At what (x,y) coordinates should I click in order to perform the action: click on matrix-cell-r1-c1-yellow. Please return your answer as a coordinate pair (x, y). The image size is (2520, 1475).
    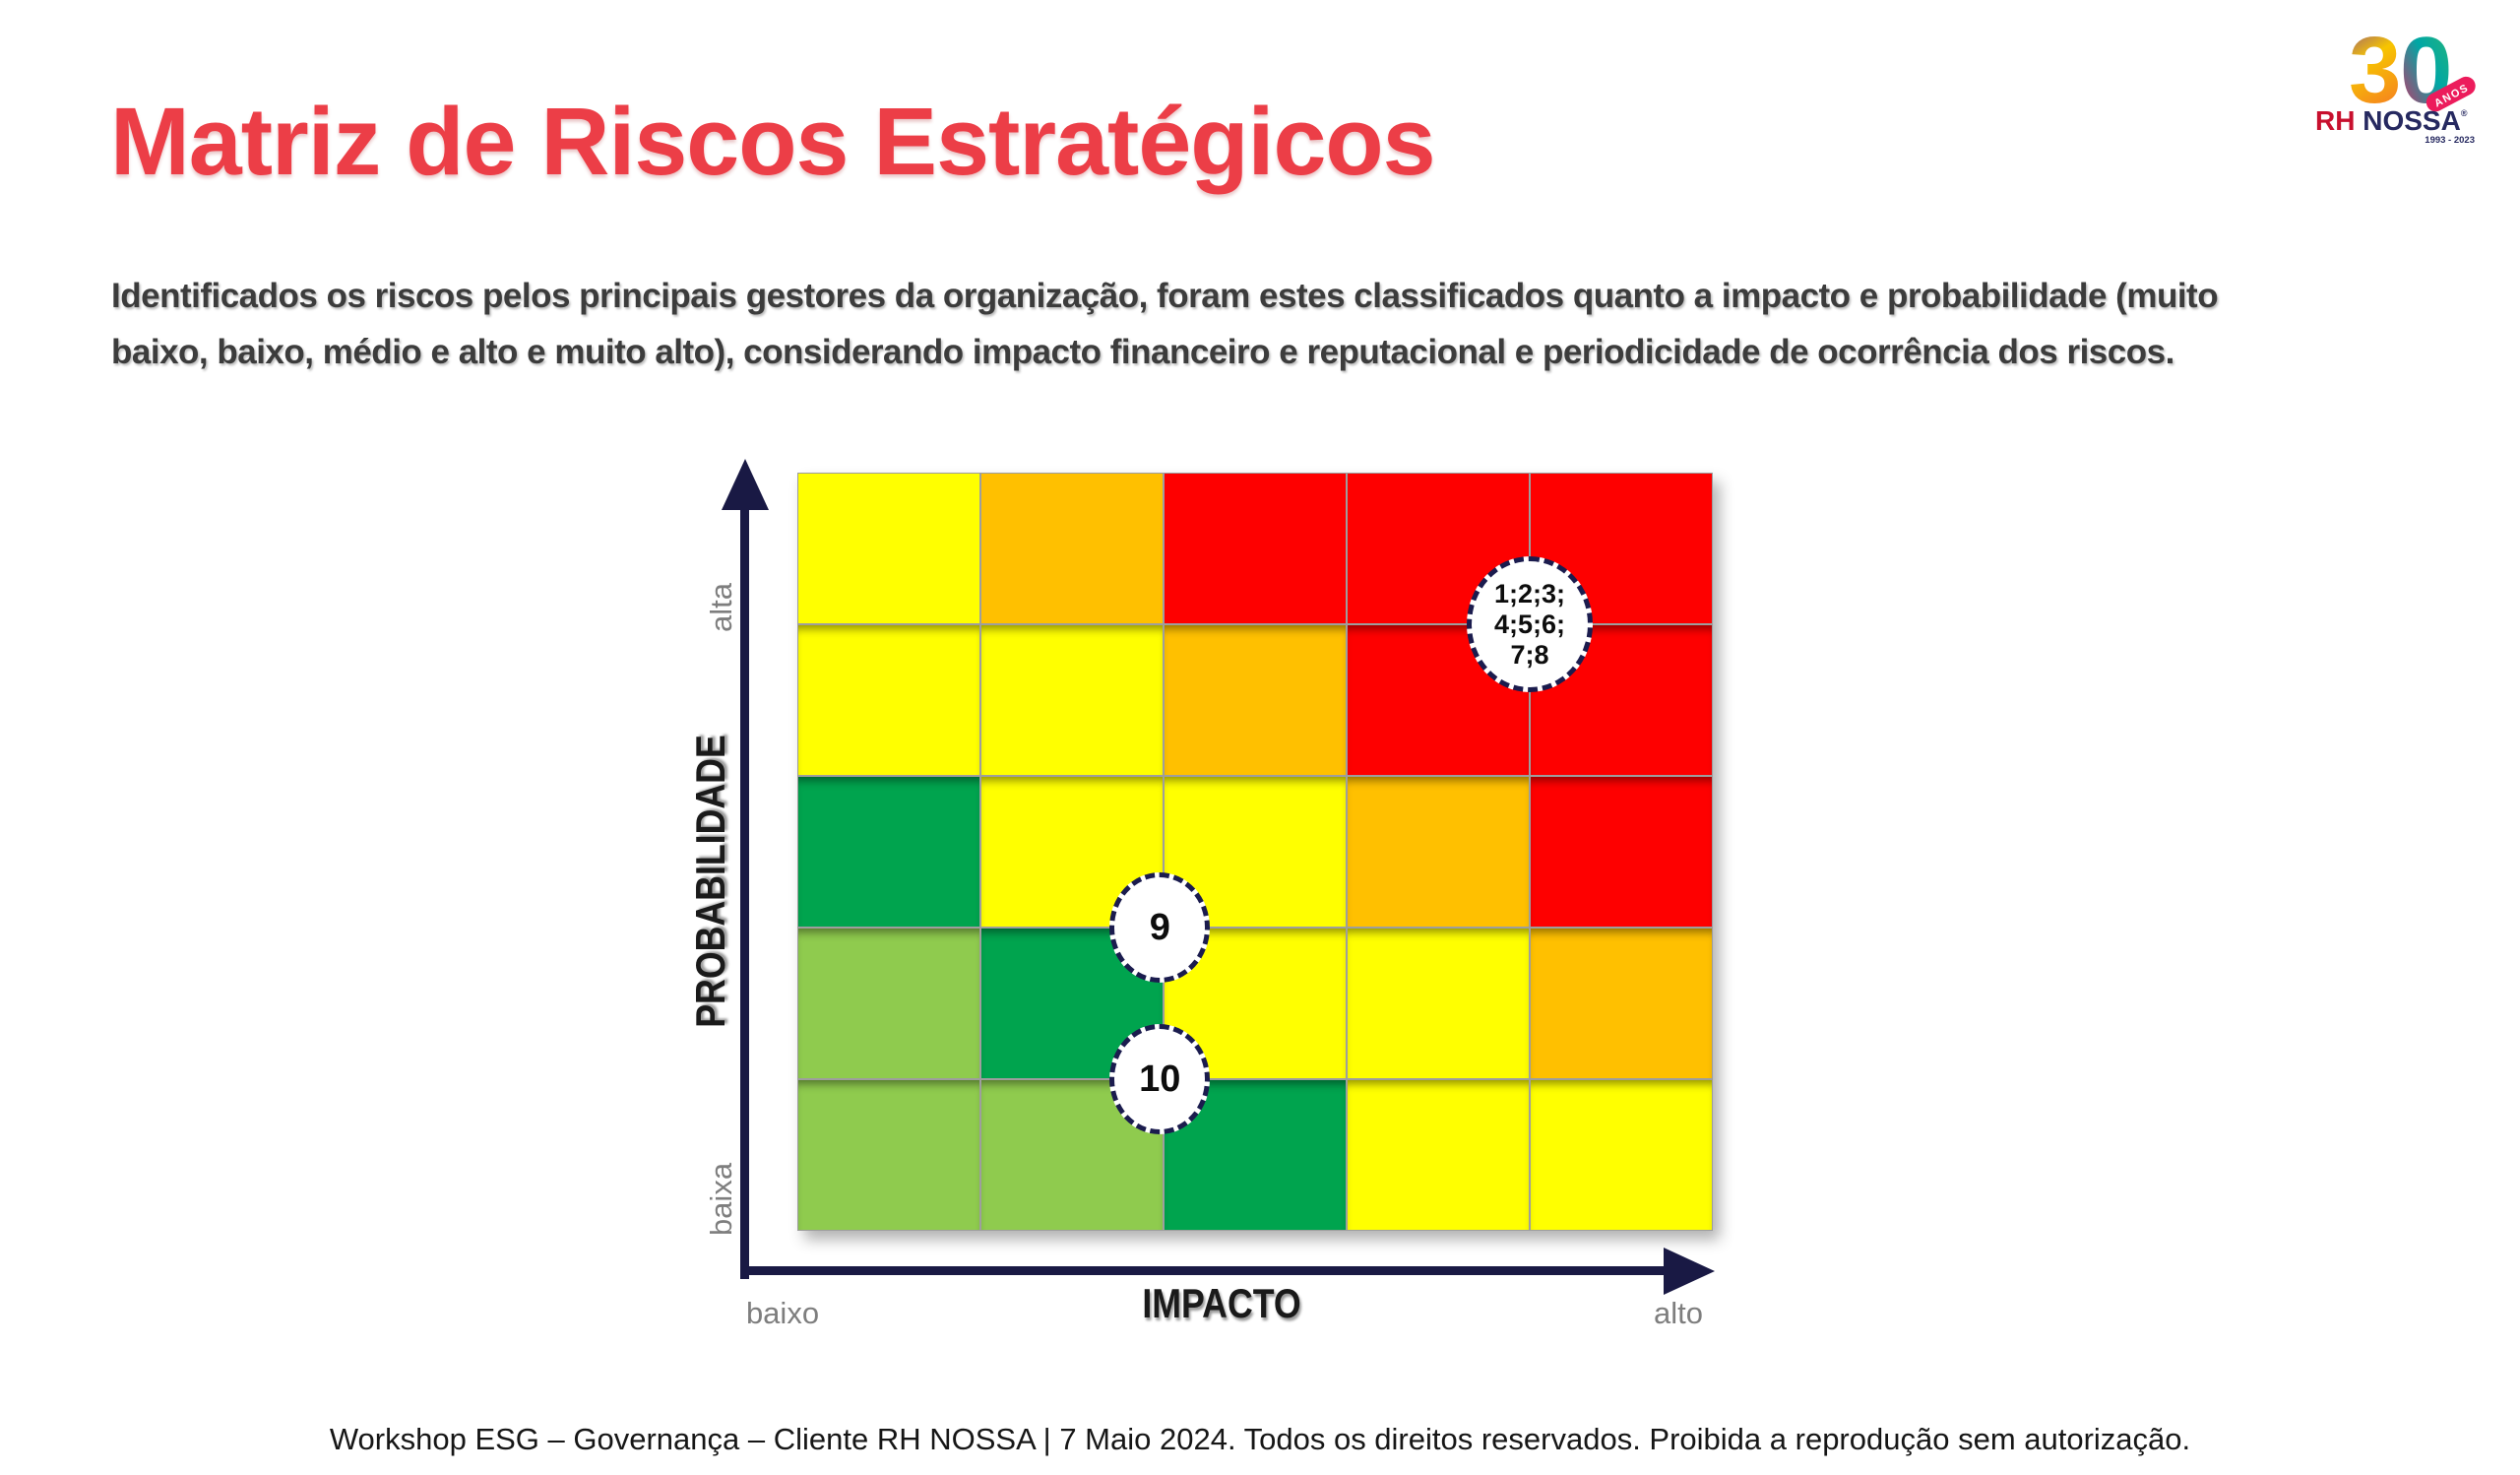
    Looking at the image, I should click on (888, 548).